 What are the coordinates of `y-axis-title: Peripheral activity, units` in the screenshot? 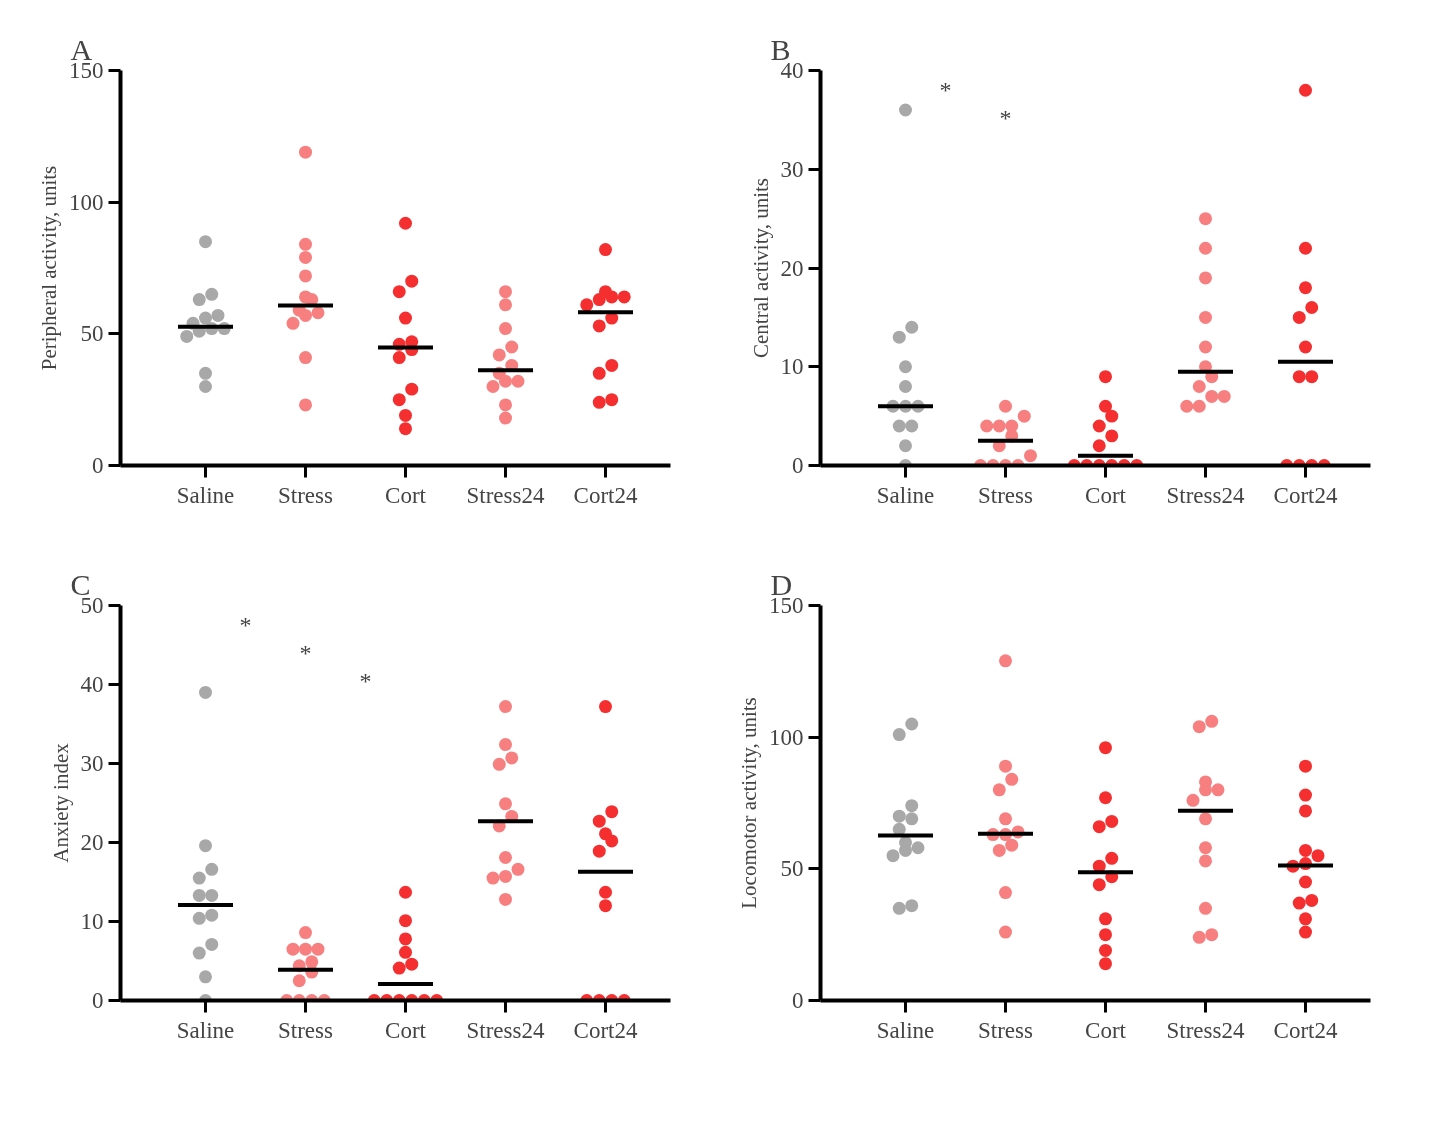 It's located at (49, 268).